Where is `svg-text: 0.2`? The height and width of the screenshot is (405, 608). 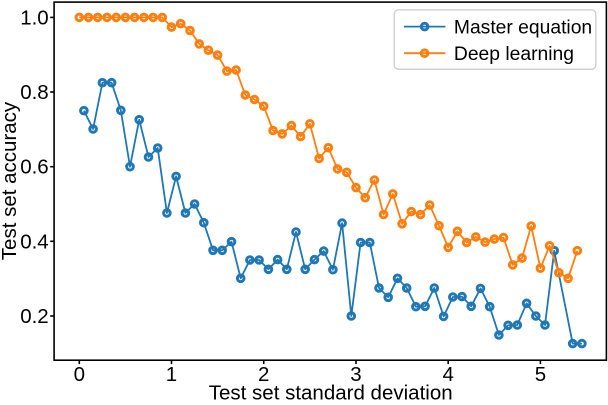
svg-text: 0.2 is located at coordinates (34, 316).